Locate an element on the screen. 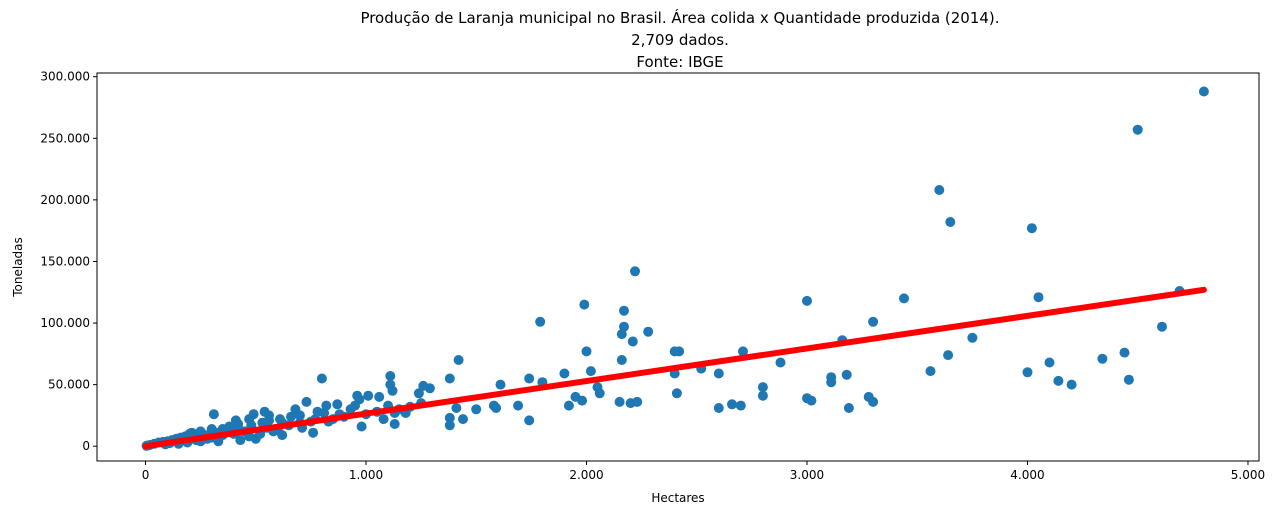  y-tick-label-4: 200.000 is located at coordinates (65, 200).